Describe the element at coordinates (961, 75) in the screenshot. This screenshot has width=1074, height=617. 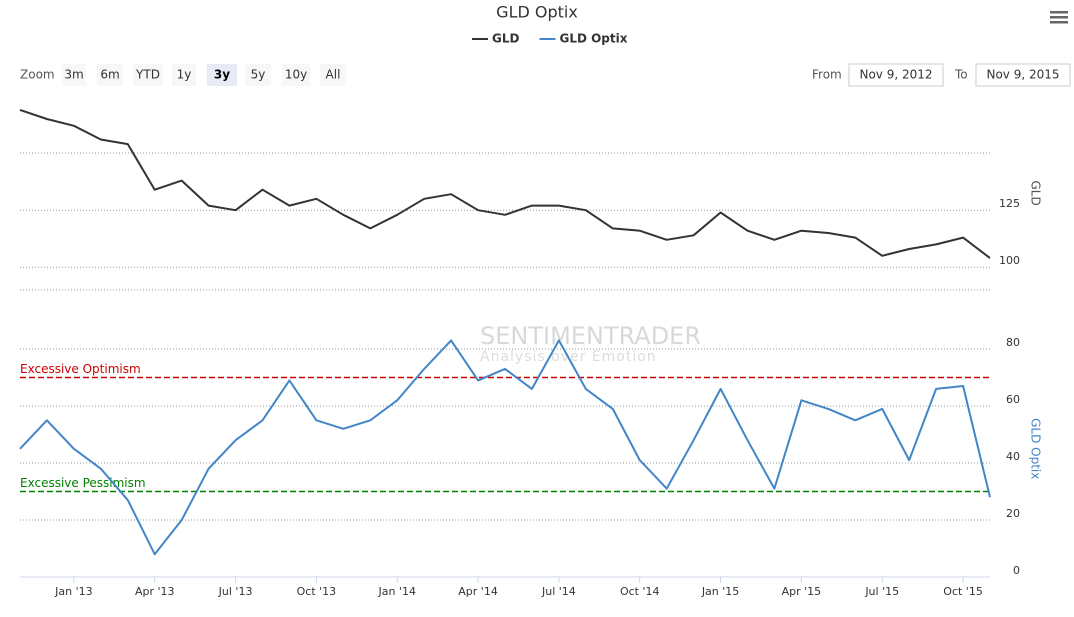
I see `to-label: To` at that location.